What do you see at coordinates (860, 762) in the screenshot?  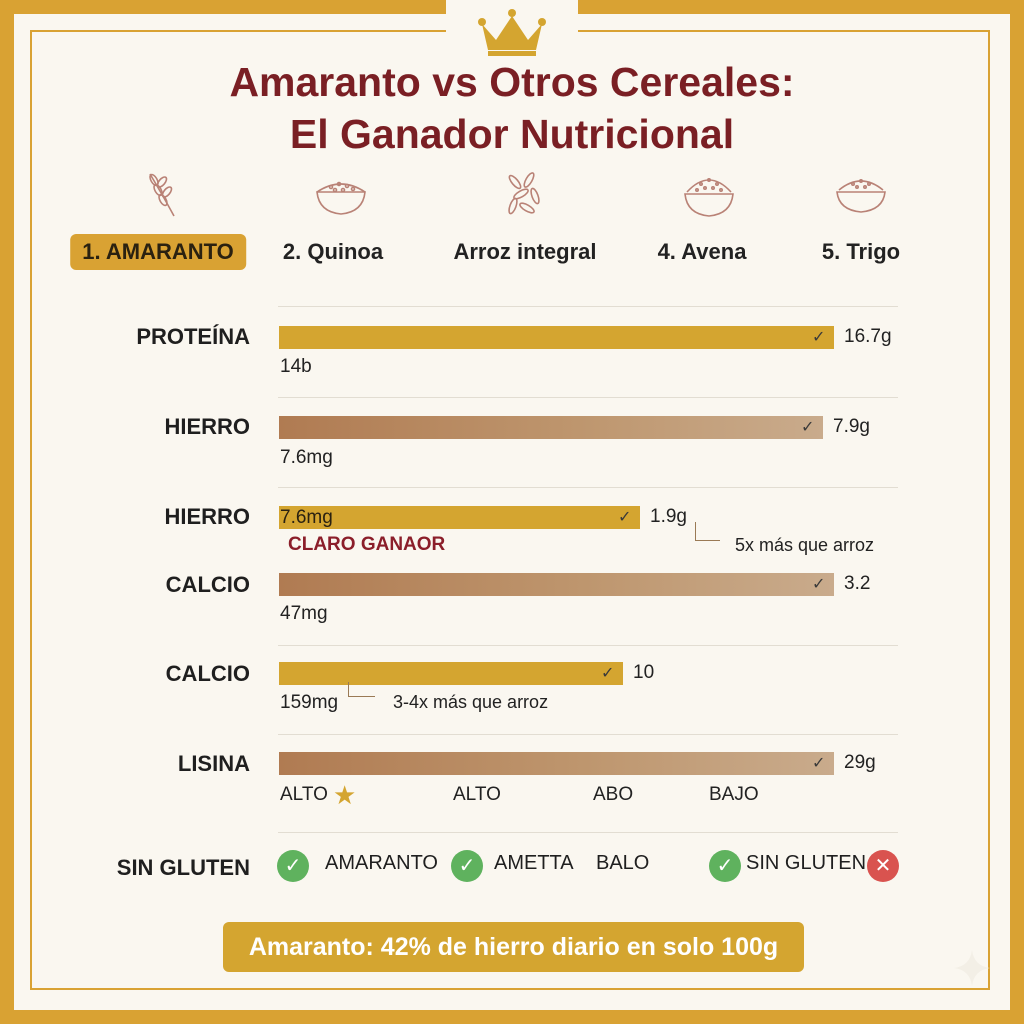 I see `bar-value-lisina: 29g` at bounding box center [860, 762].